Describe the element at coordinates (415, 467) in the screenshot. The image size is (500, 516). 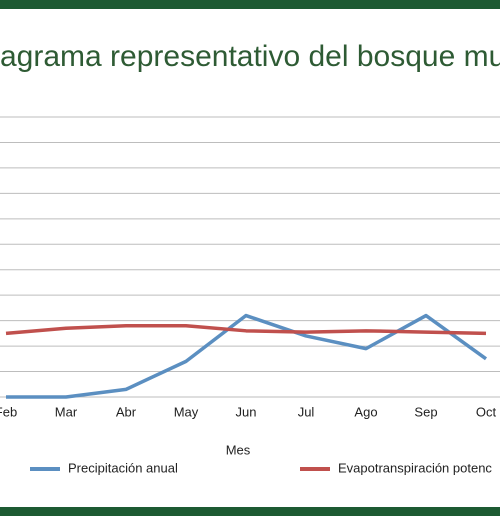
I see `legend-label: Evapotranspiración potenc` at that location.